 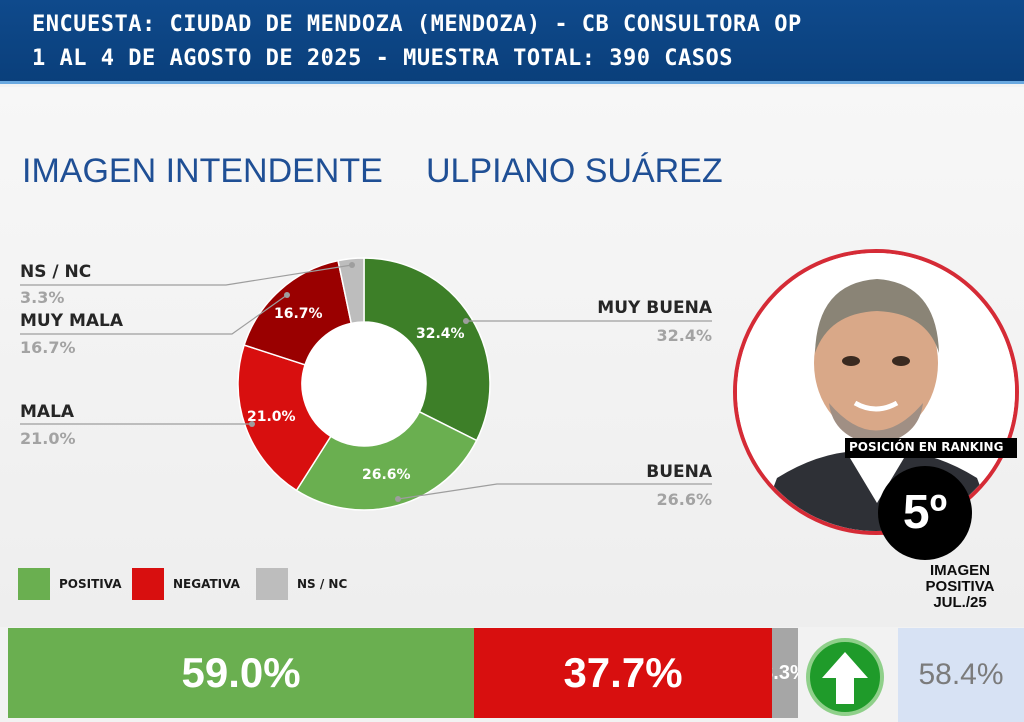 What do you see at coordinates (272, 584) in the screenshot?
I see `legend-swatch-ns-nc` at bounding box center [272, 584].